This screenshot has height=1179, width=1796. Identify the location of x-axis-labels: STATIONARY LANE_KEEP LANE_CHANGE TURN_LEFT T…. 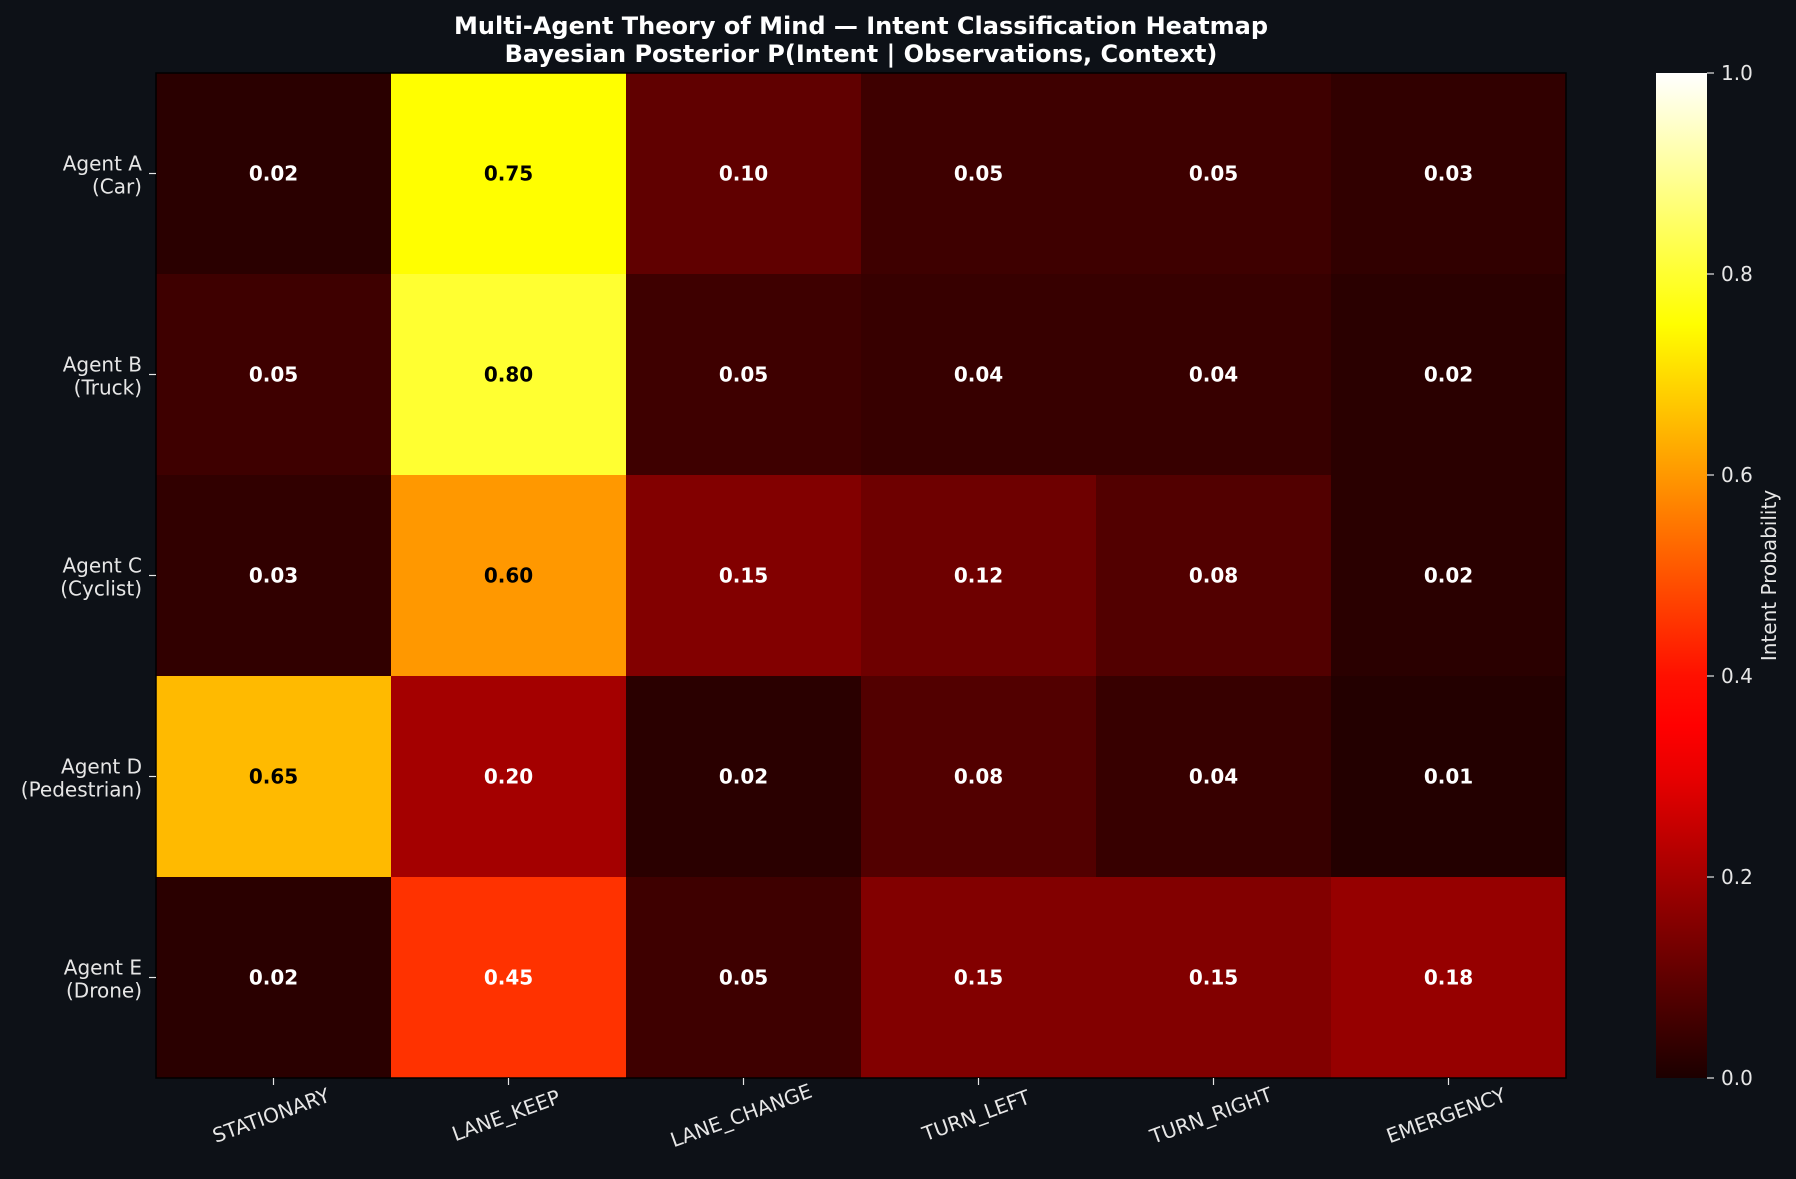
(859, 1115).